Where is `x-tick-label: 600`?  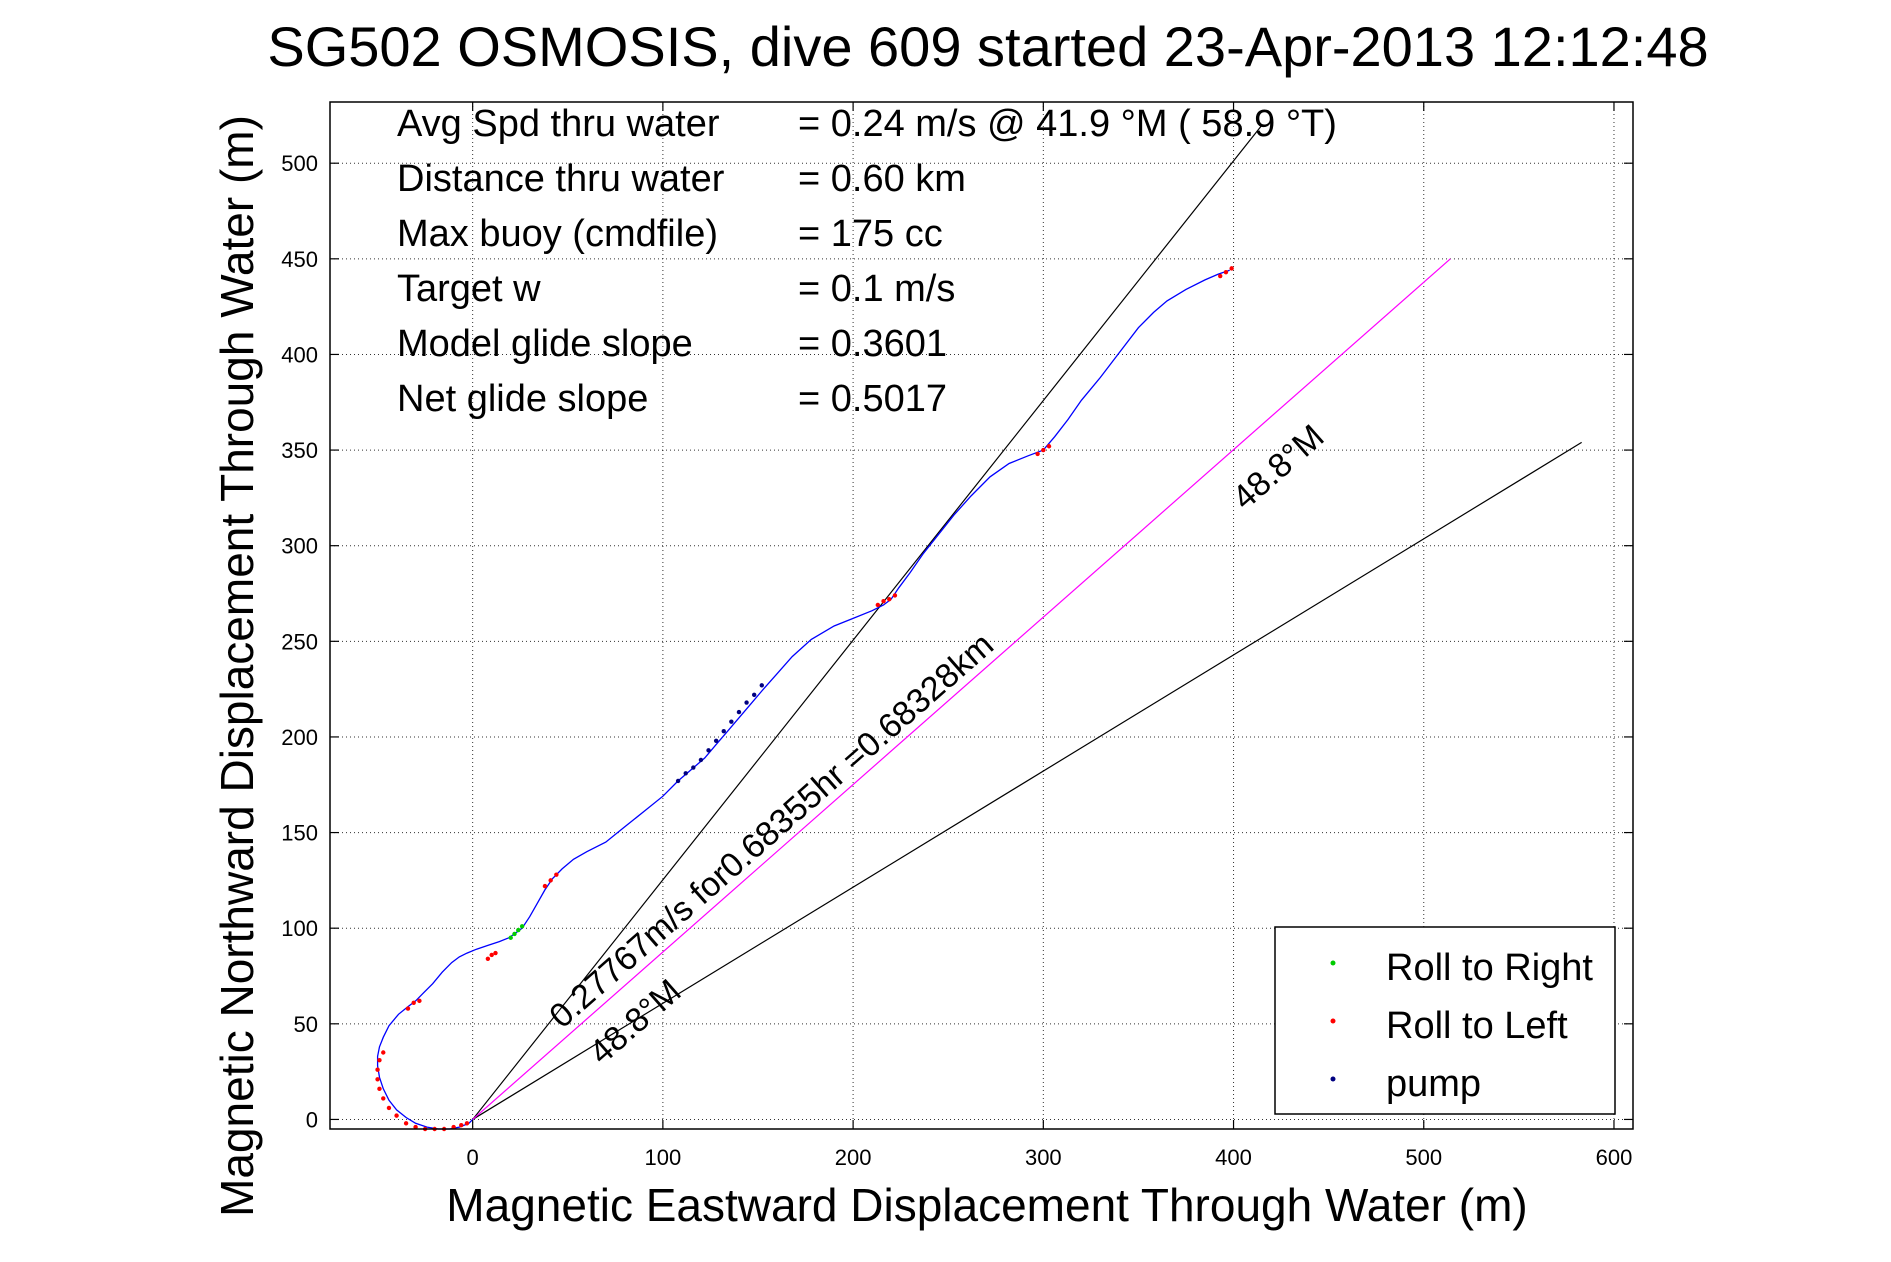
x-tick-label: 600 is located at coordinates (1614, 1157).